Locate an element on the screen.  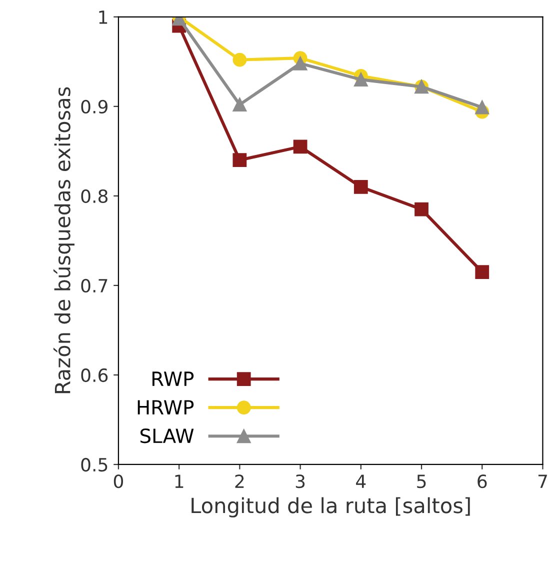
x-tick-label: 5 is located at coordinates (421, 481).